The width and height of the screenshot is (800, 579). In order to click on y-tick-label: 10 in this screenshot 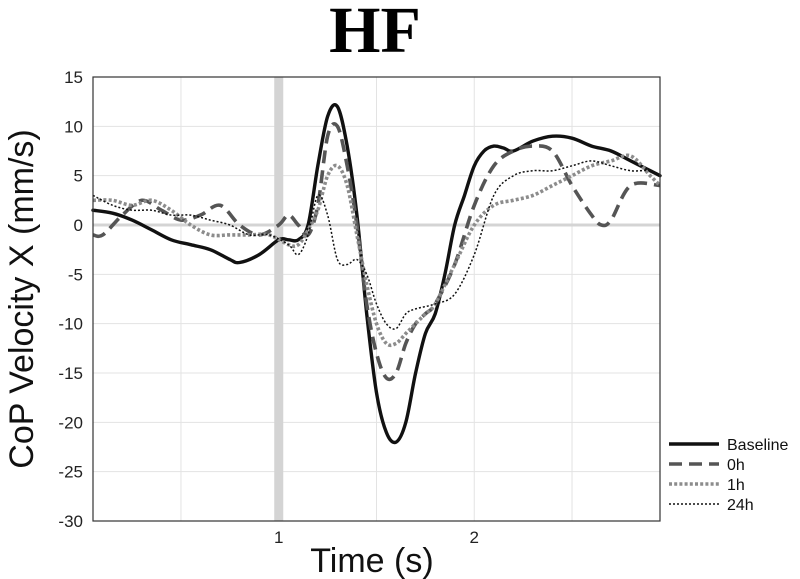, I will do `click(73, 126)`.